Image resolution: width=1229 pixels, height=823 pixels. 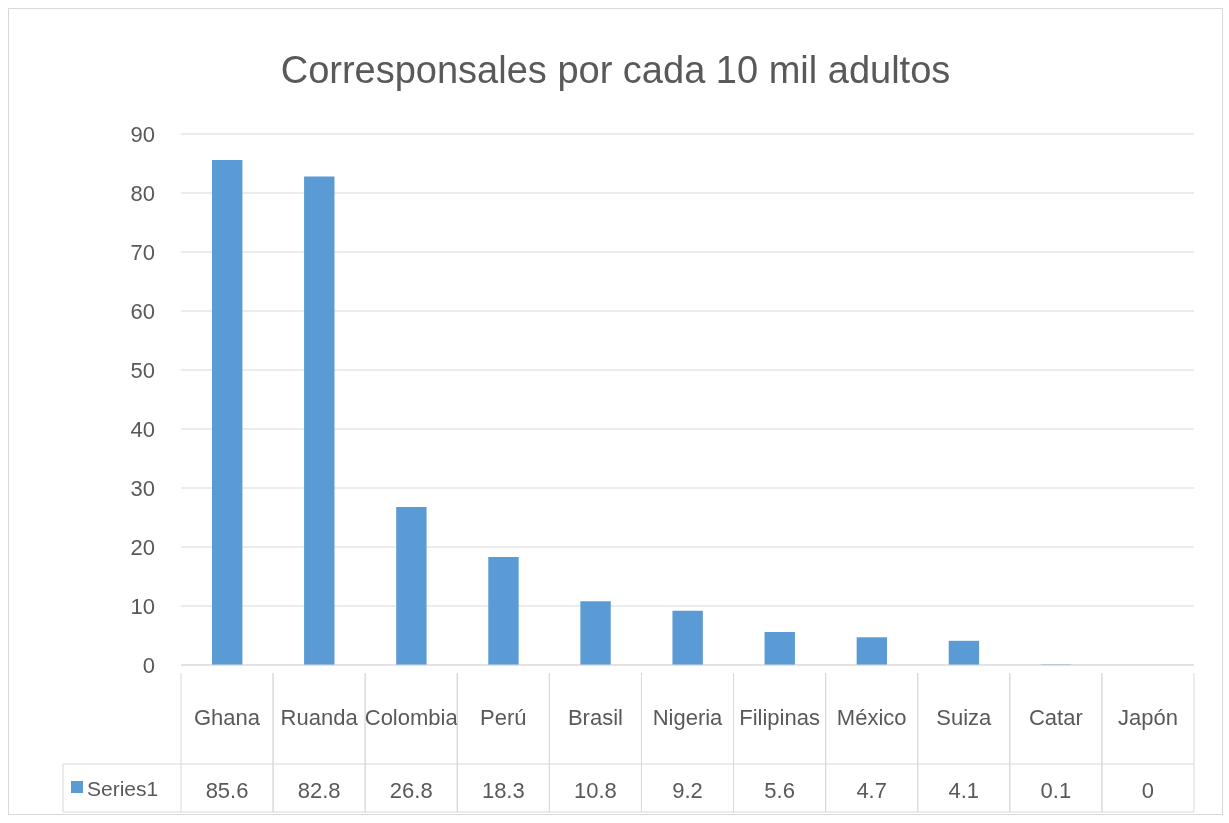 What do you see at coordinates (142, 429) in the screenshot?
I see `y-tick-label: 40` at bounding box center [142, 429].